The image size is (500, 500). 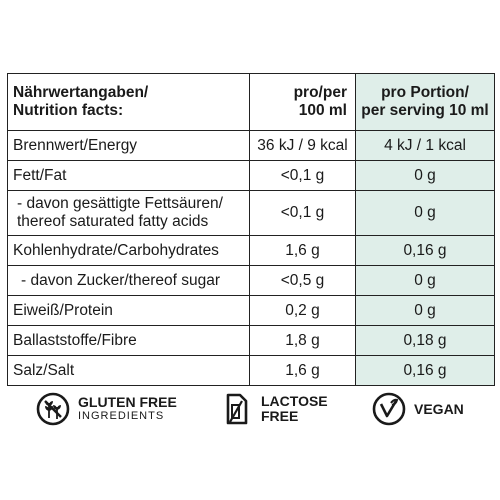 What do you see at coordinates (294, 401) in the screenshot?
I see `lactose-label: LACTOSE` at bounding box center [294, 401].